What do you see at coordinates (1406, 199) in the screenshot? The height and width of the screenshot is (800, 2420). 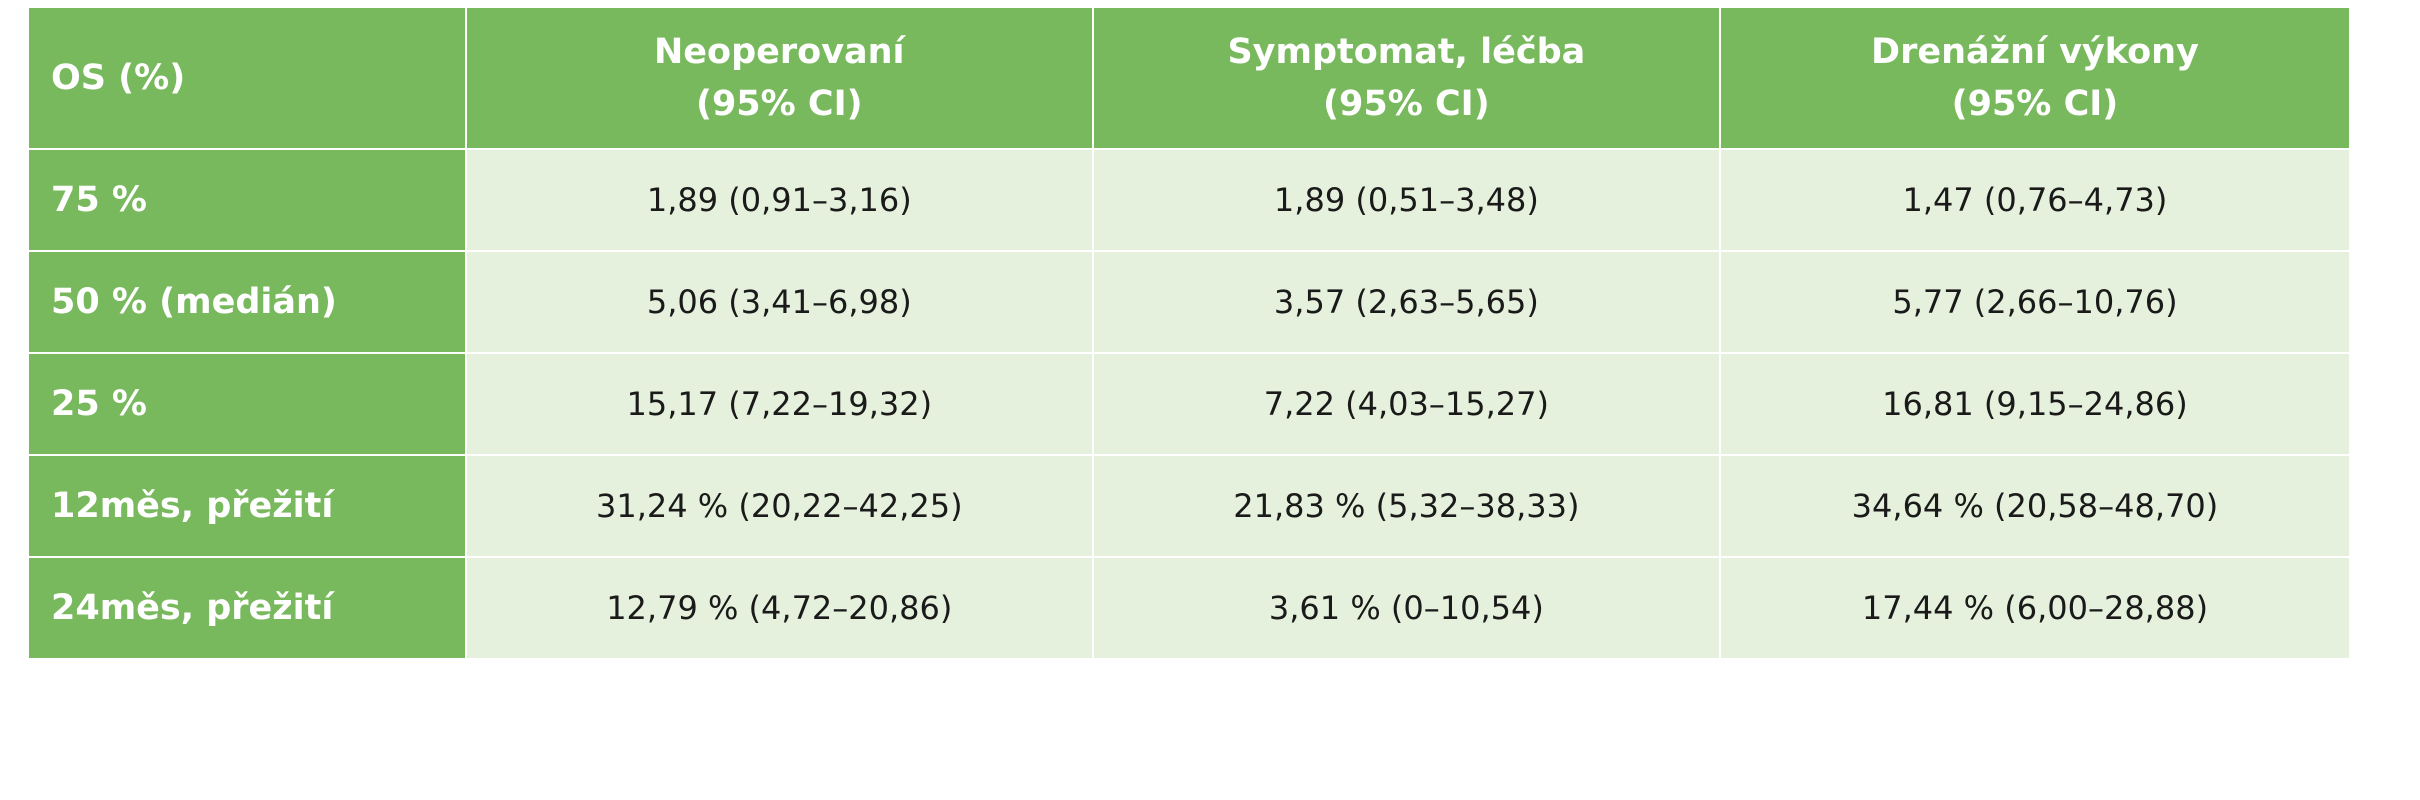 I see `table-cell: 1,89 (0,51–3,48)` at bounding box center [1406, 199].